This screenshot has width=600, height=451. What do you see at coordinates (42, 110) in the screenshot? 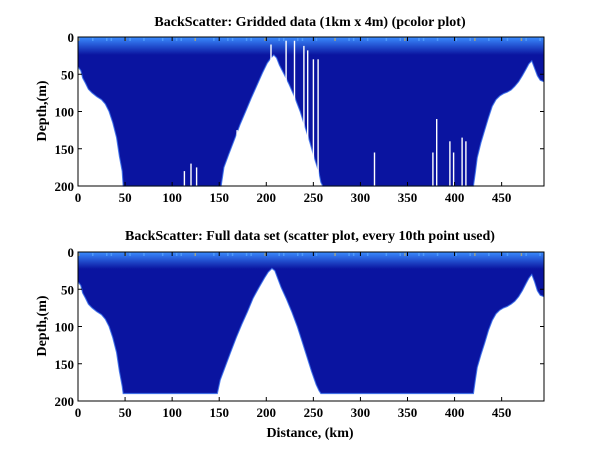
I see `top-panel-y-axis-label: Depth,(m)` at bounding box center [42, 110].